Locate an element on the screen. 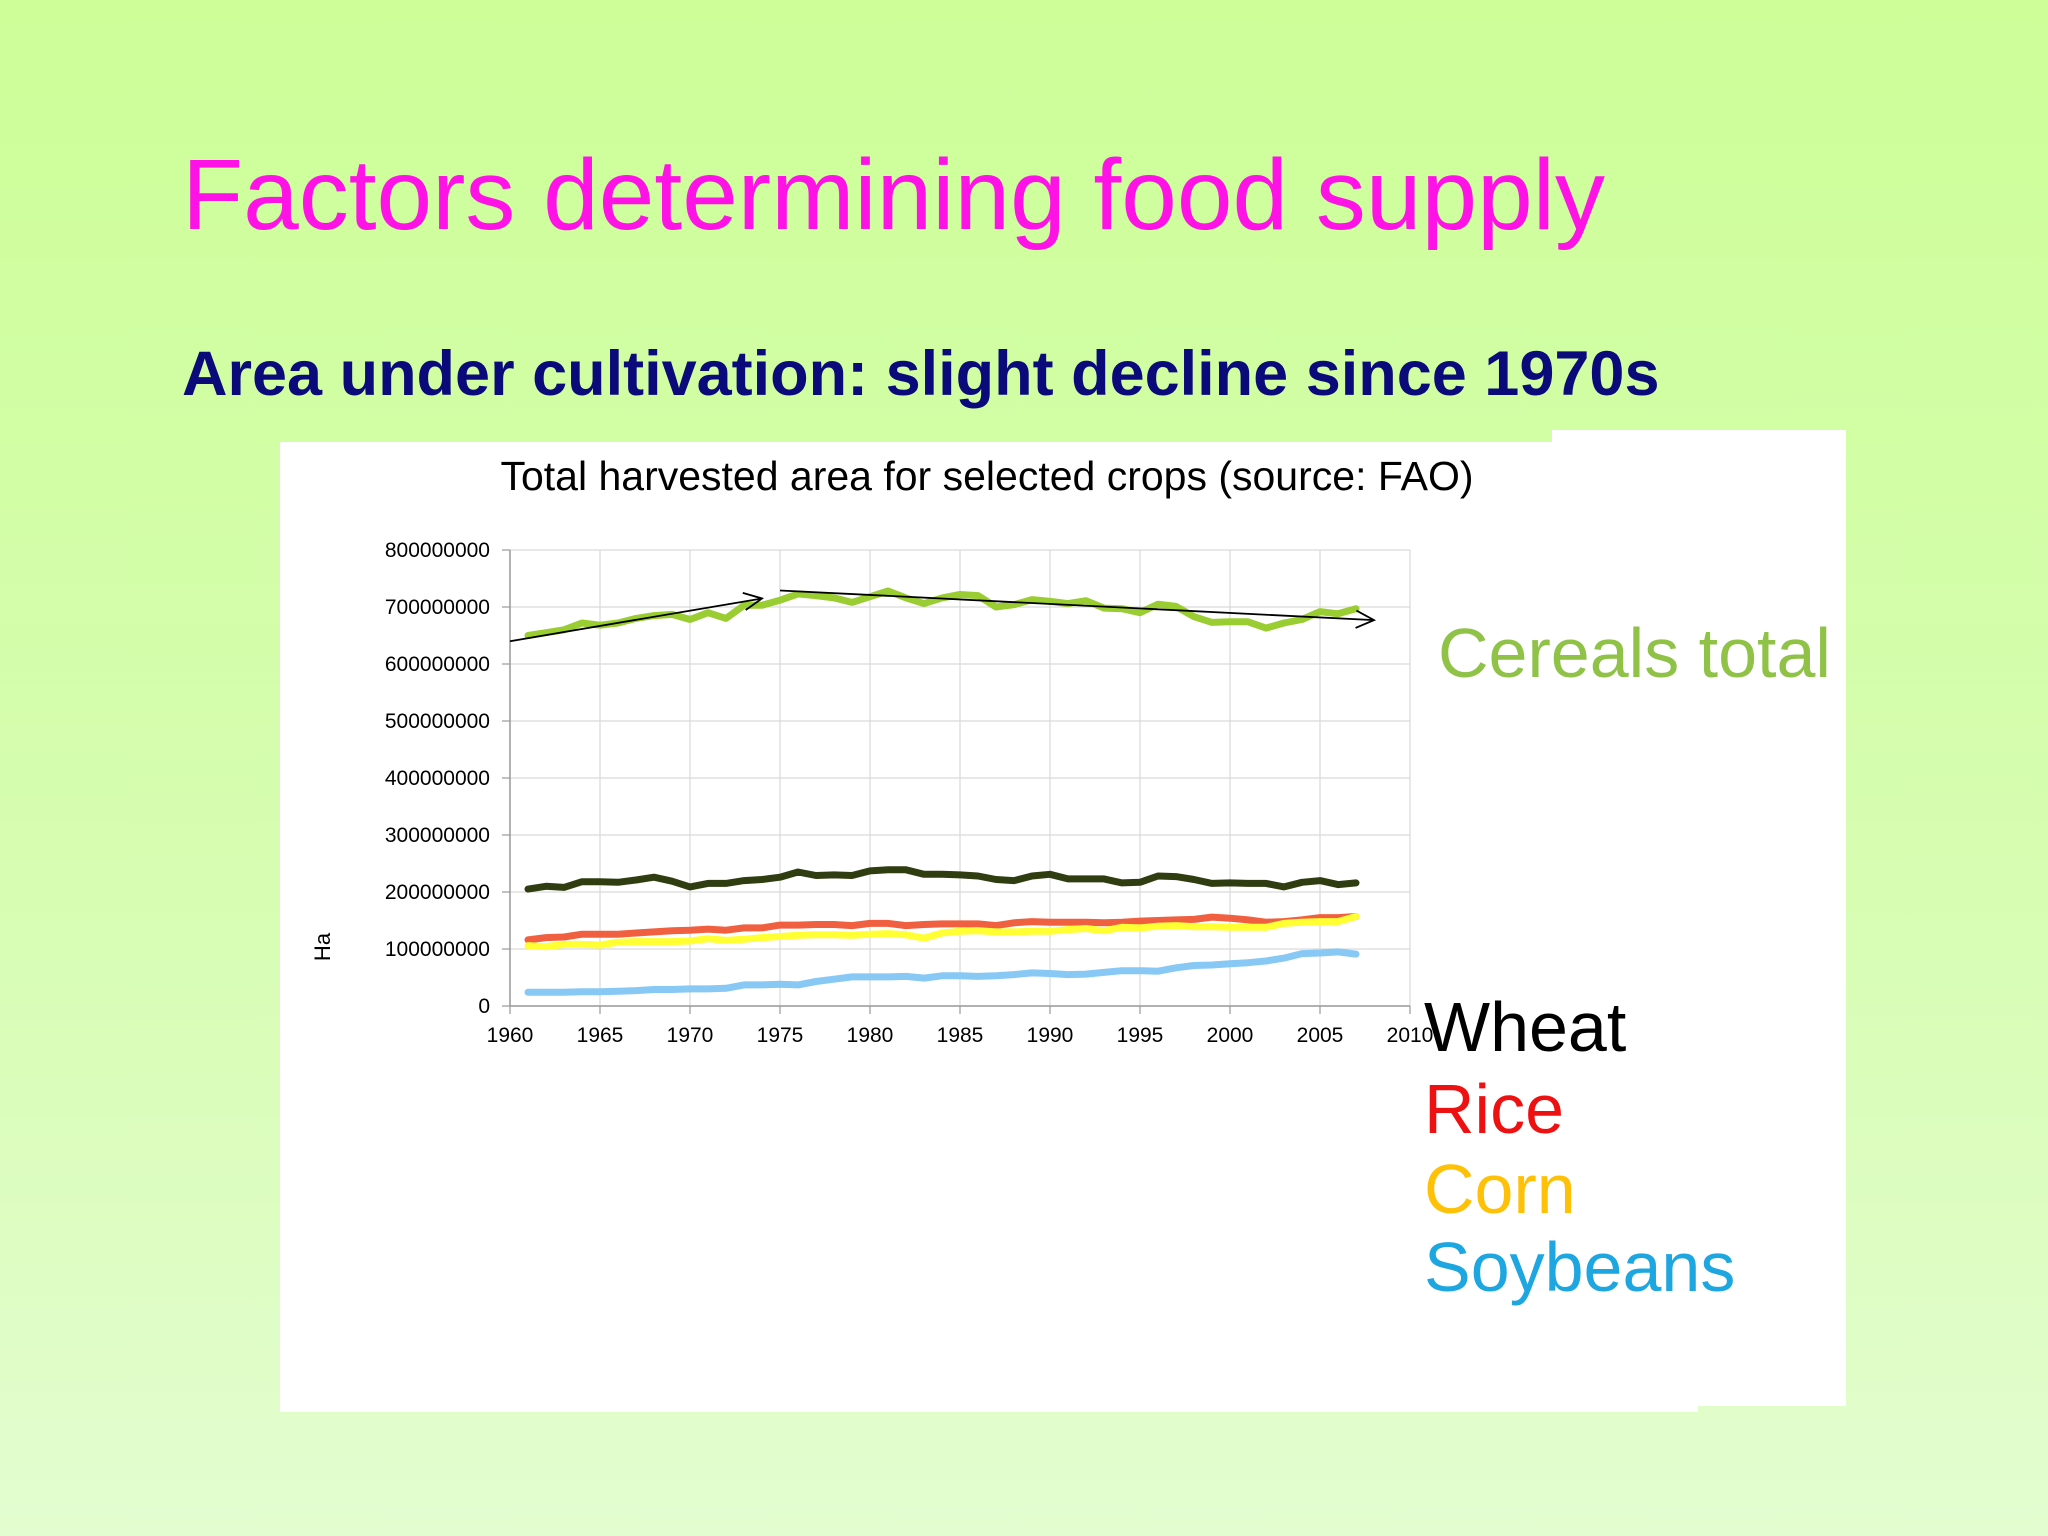 This screenshot has height=1536, width=2048. y-tick-label: 200000000 is located at coordinates (437, 892).